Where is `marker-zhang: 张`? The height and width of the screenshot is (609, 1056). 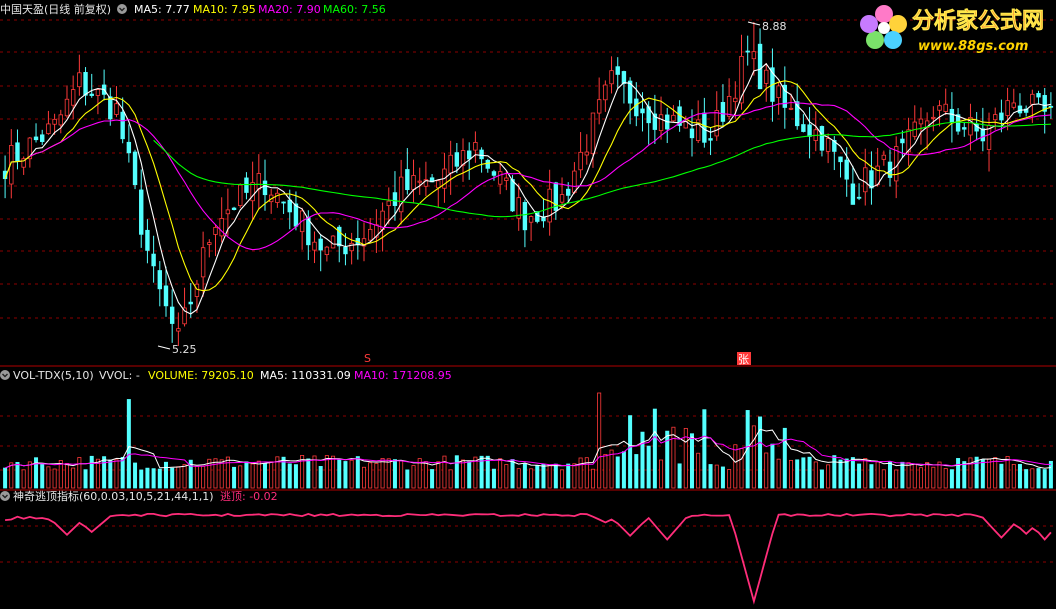
marker-zhang: 张 is located at coordinates (743, 359).